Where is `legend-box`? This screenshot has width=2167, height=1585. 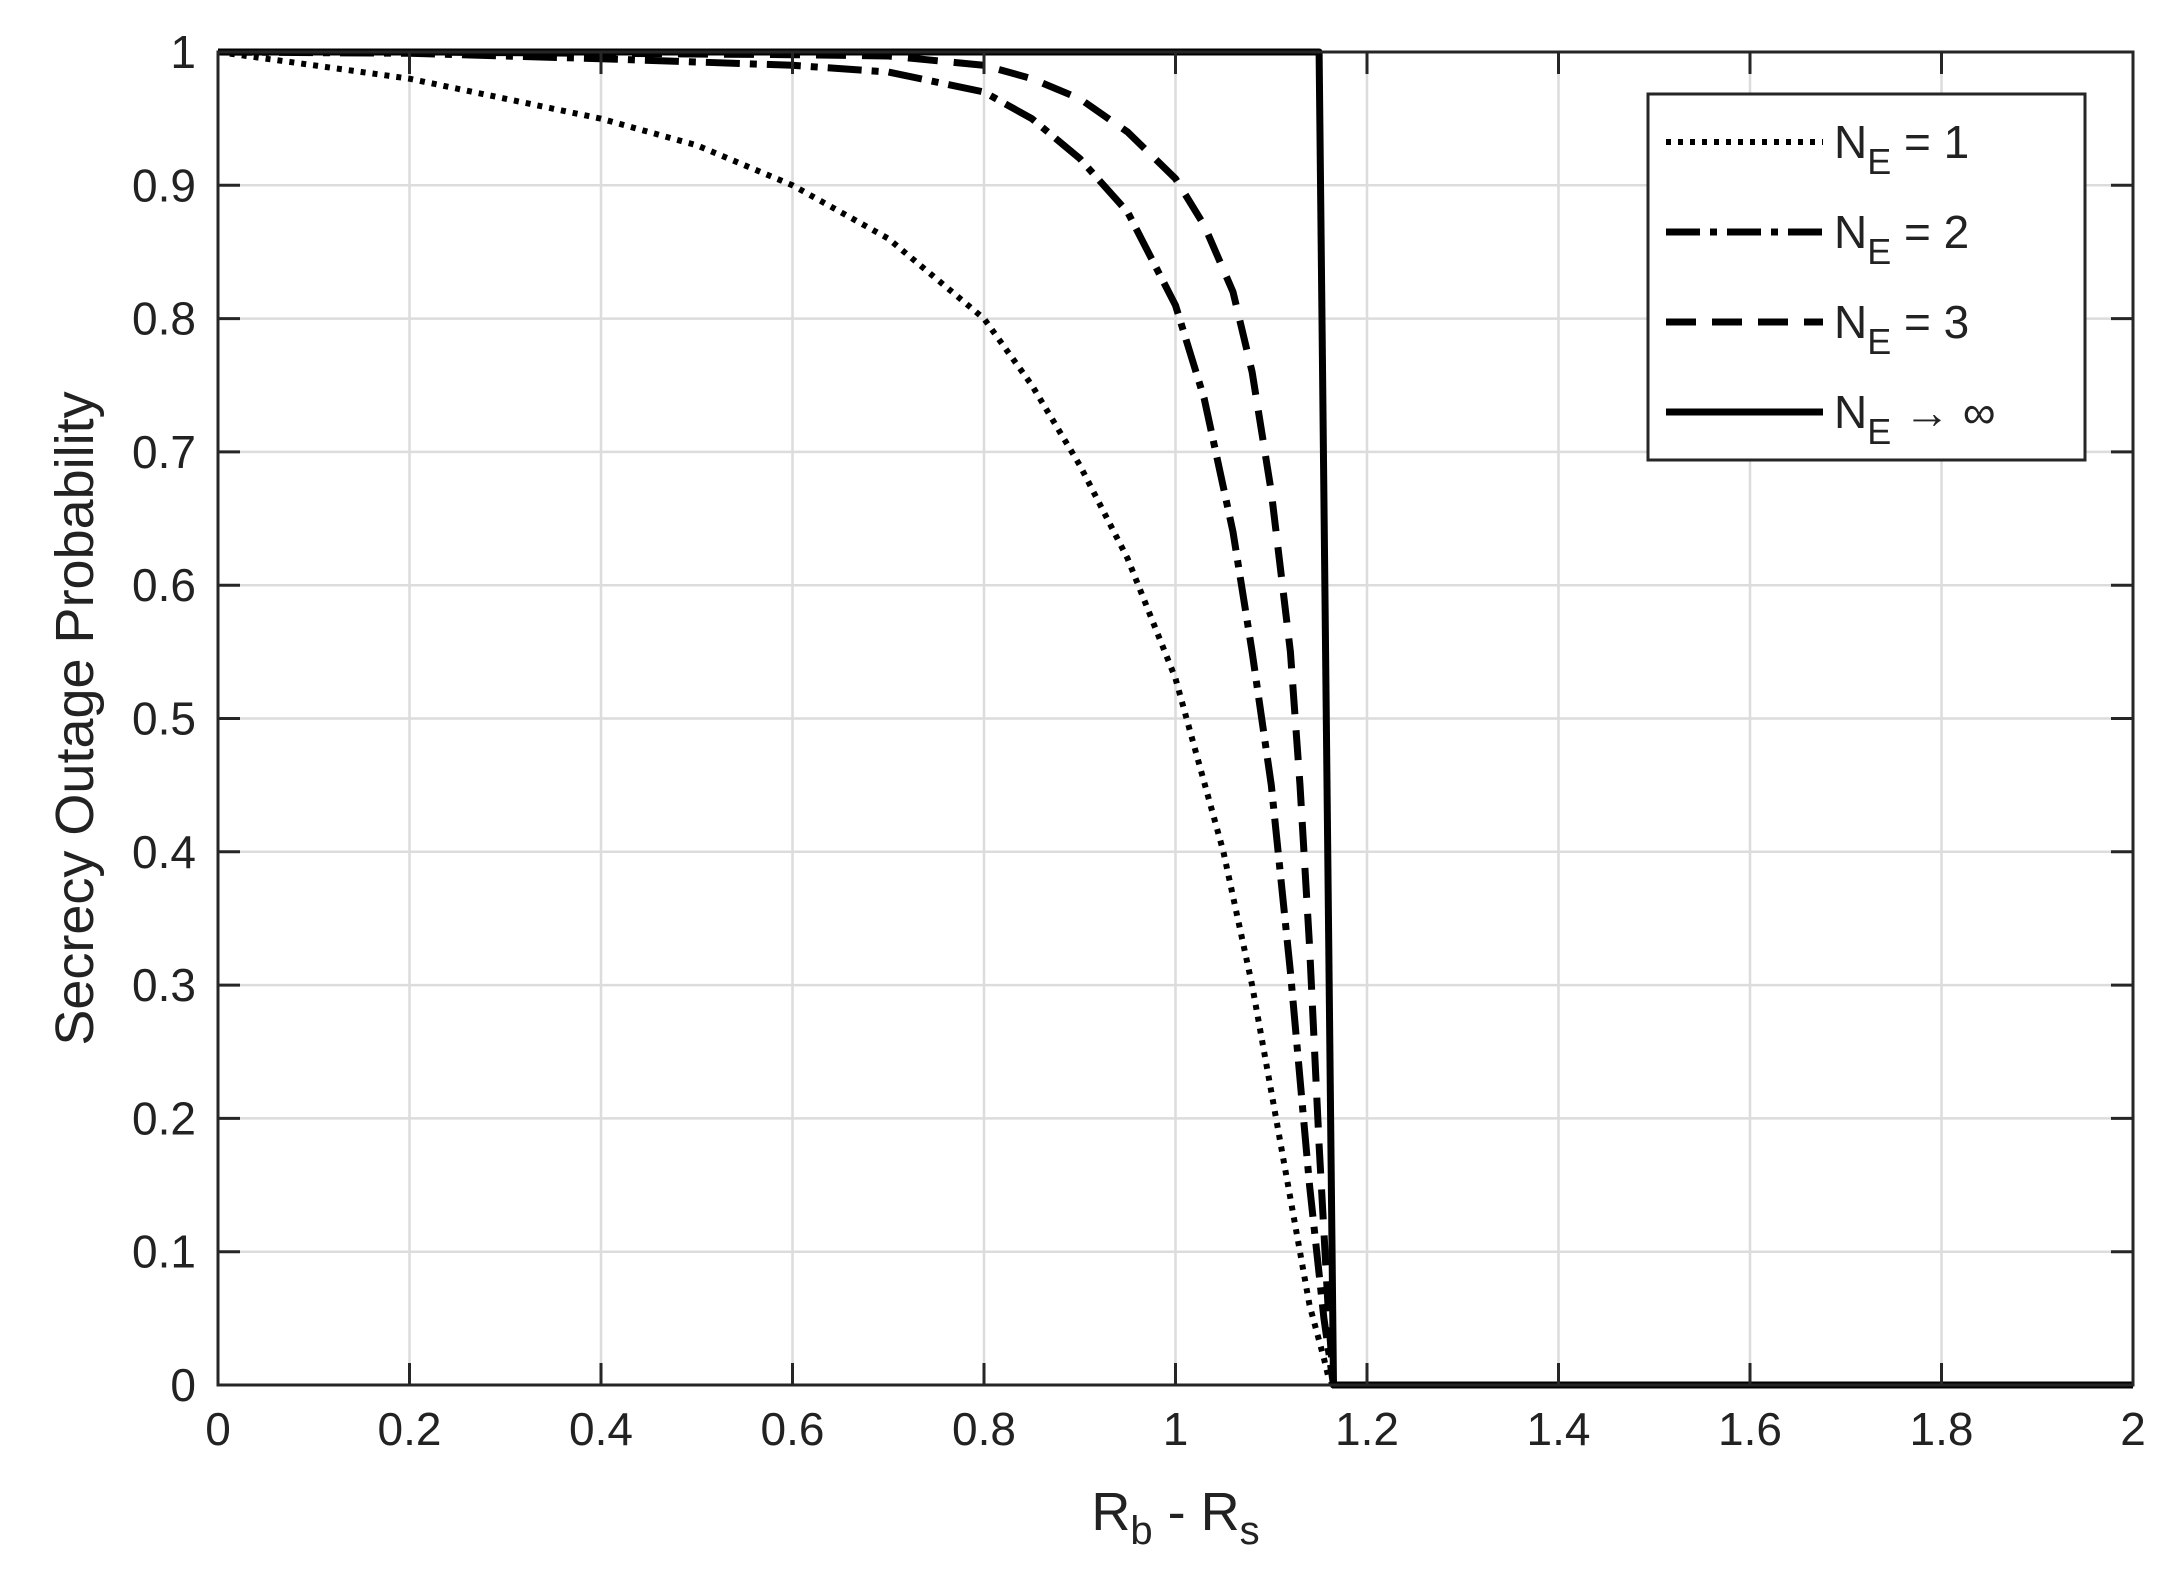 legend-box is located at coordinates (1866, 277).